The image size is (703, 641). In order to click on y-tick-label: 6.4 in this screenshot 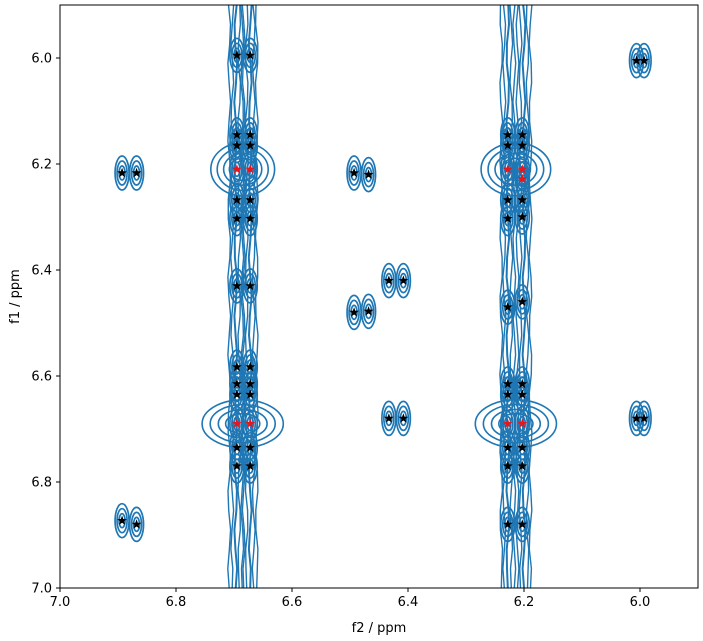, I will do `click(41, 271)`.